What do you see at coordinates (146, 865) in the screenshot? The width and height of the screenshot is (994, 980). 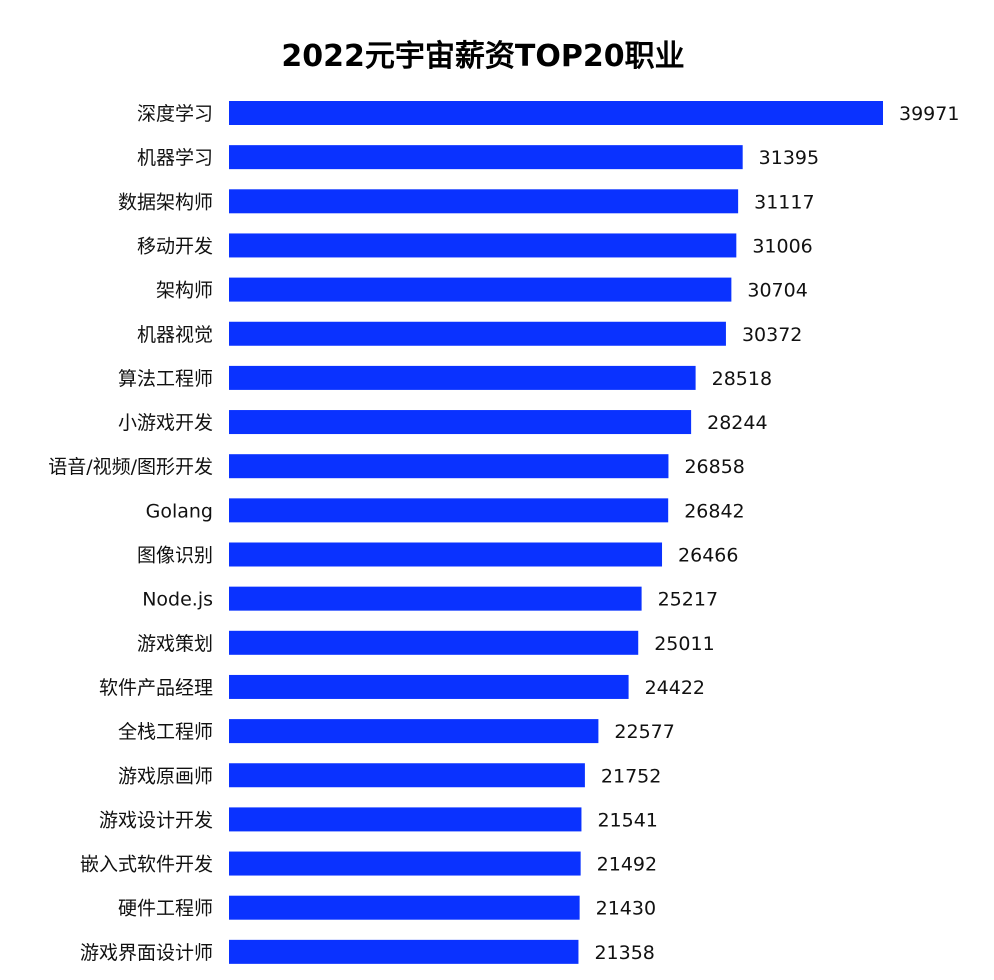 I see `category-label: 嵌入式软件开发` at bounding box center [146, 865].